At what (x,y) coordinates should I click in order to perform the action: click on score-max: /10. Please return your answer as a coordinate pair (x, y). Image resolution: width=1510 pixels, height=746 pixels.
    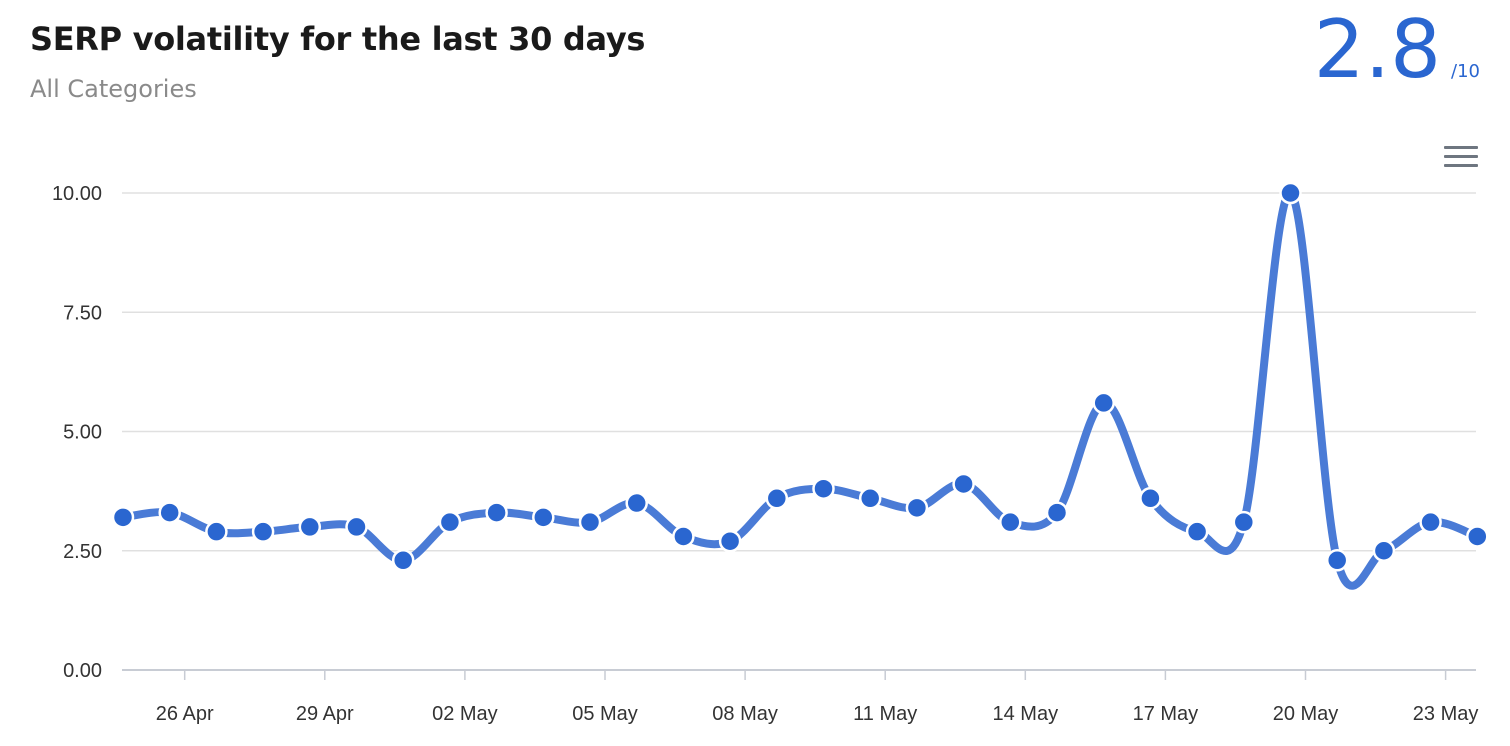
    Looking at the image, I should click on (1465, 71).